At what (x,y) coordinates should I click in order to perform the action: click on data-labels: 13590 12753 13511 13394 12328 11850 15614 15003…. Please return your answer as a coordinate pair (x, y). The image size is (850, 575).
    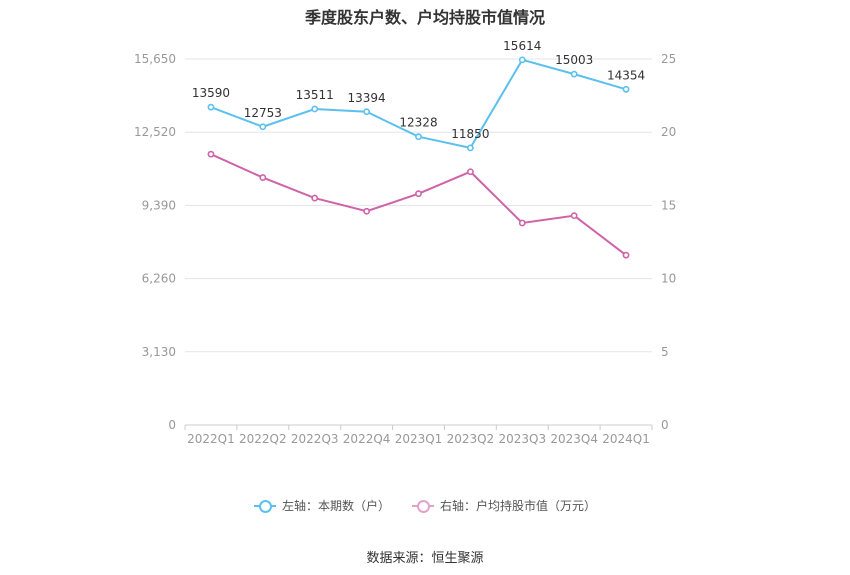
    Looking at the image, I should click on (418, 90).